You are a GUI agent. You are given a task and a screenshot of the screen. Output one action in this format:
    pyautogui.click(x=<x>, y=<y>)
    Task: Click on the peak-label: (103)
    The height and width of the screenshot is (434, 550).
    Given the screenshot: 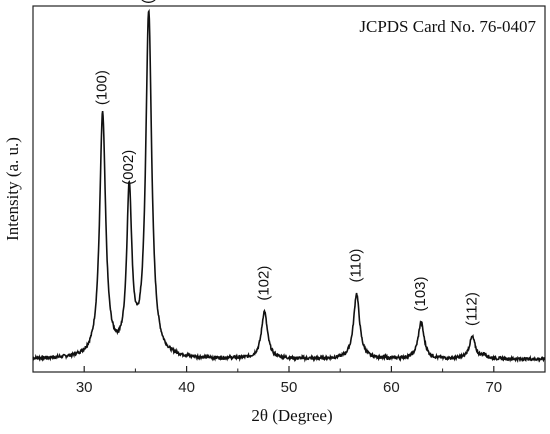 What is the action you would take?
    pyautogui.click(x=420, y=293)
    